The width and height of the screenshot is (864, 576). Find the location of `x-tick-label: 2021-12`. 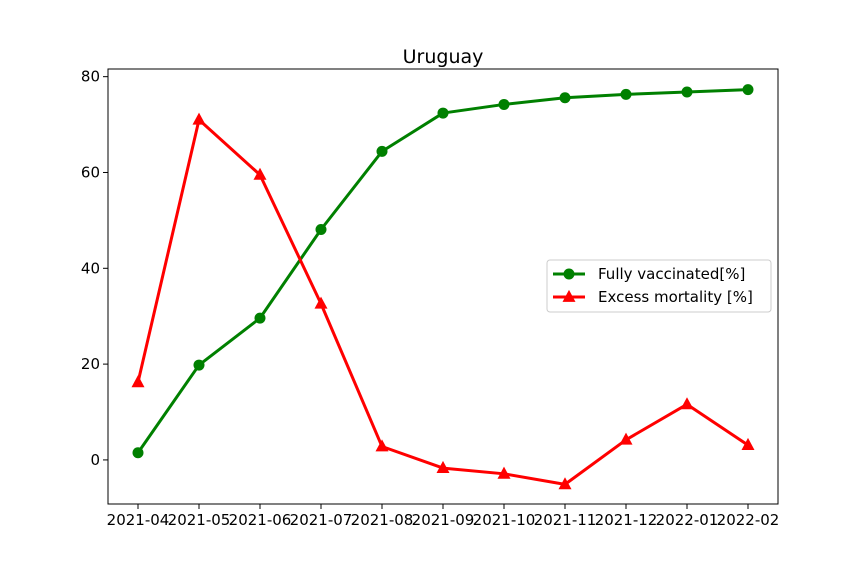

x-tick-label: 2021-12 is located at coordinates (626, 520).